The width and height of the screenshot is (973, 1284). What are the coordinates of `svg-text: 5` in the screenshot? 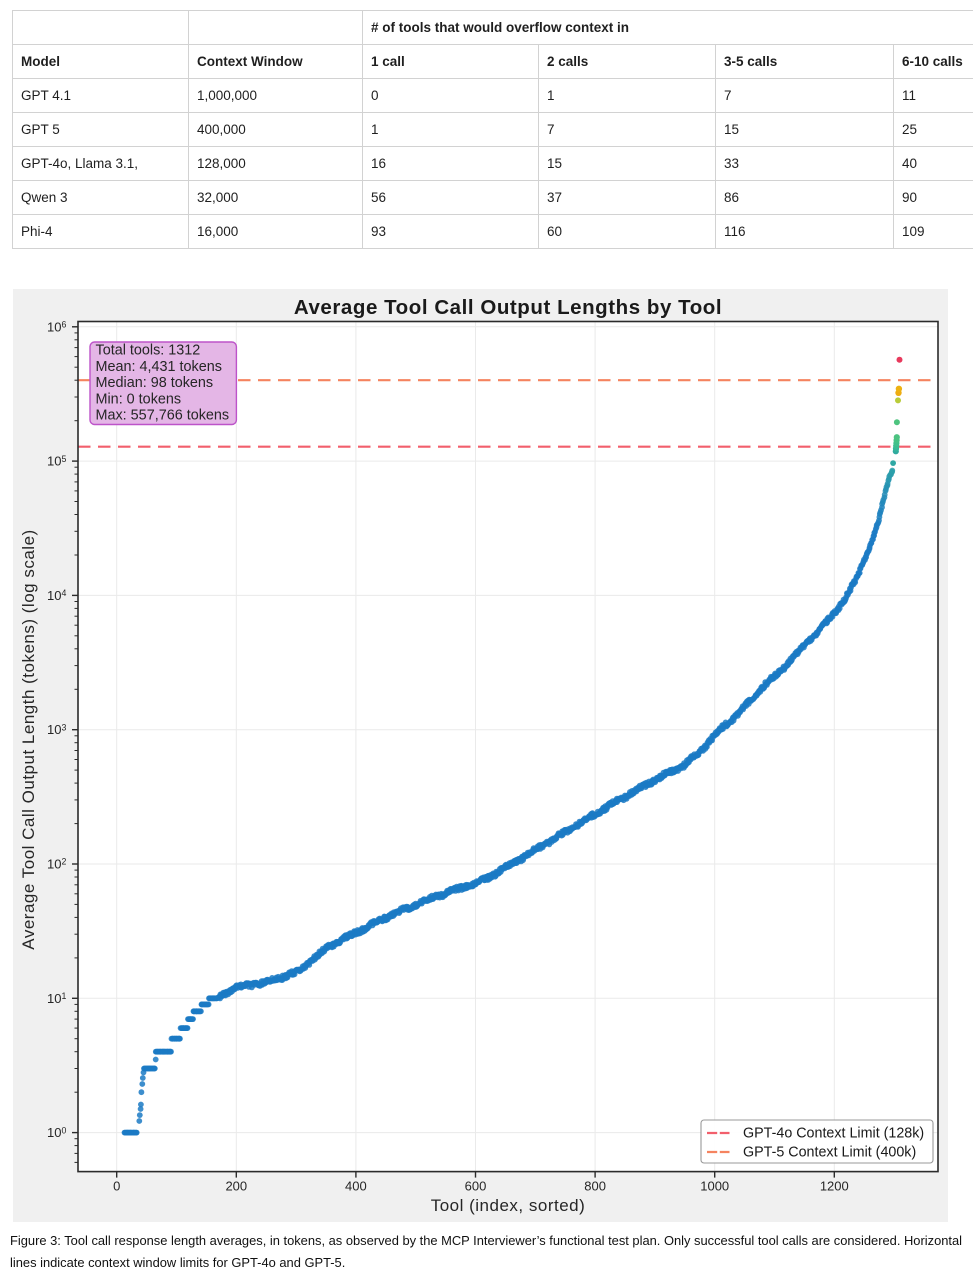 It's located at (64, 459).